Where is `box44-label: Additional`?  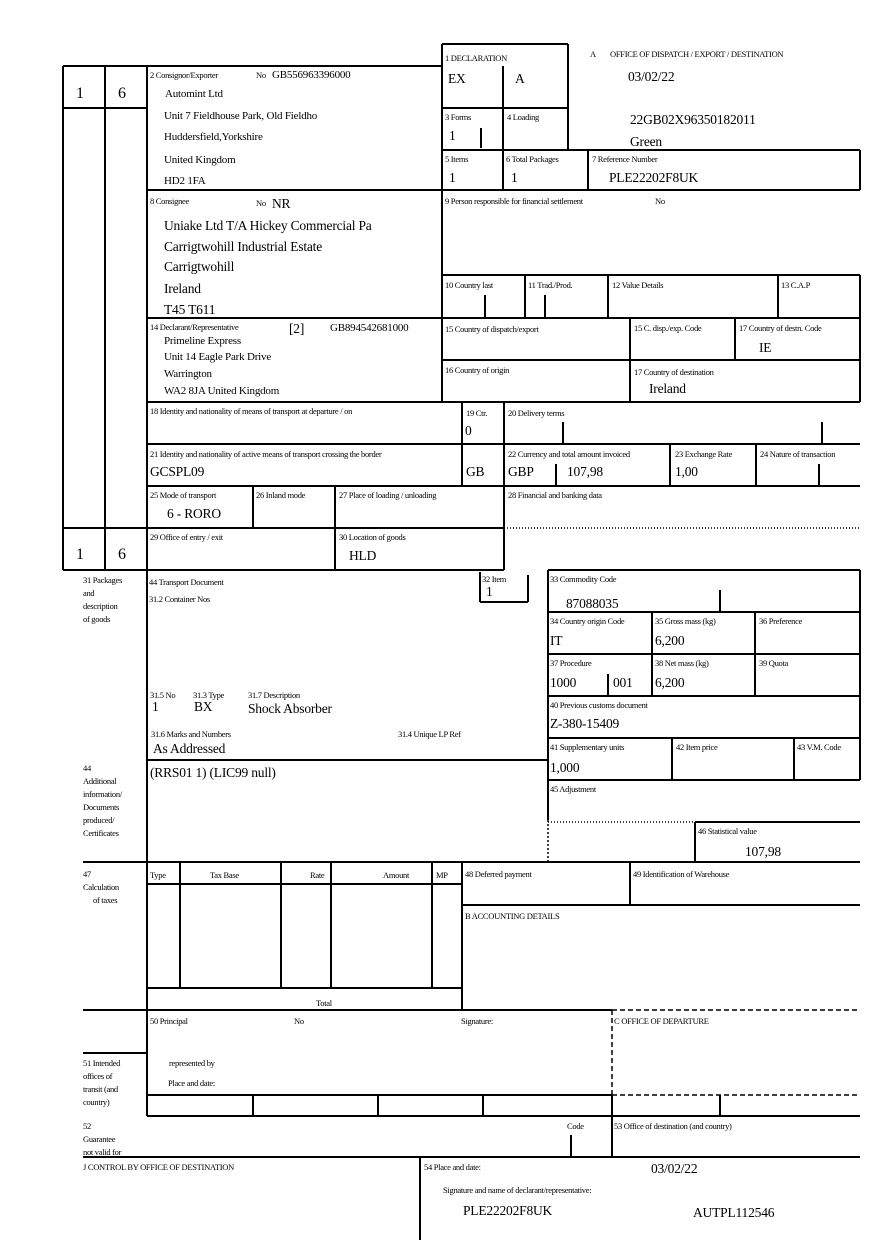 box44-label: Additional is located at coordinates (100, 781).